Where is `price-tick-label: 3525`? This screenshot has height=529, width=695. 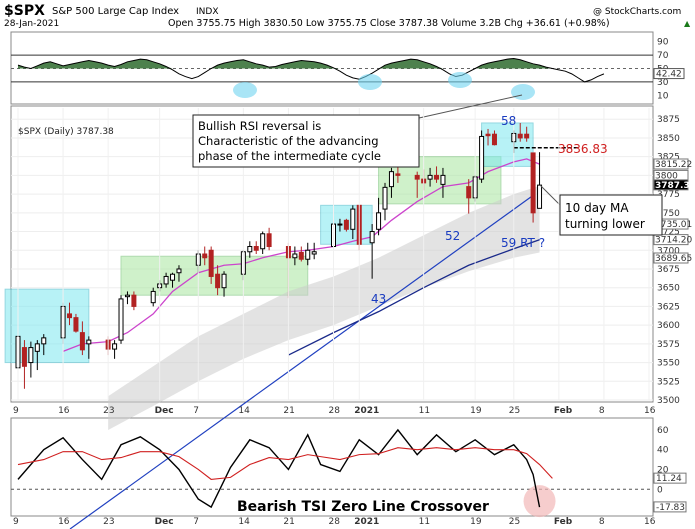 price-tick-label: 3525 is located at coordinates (668, 382).